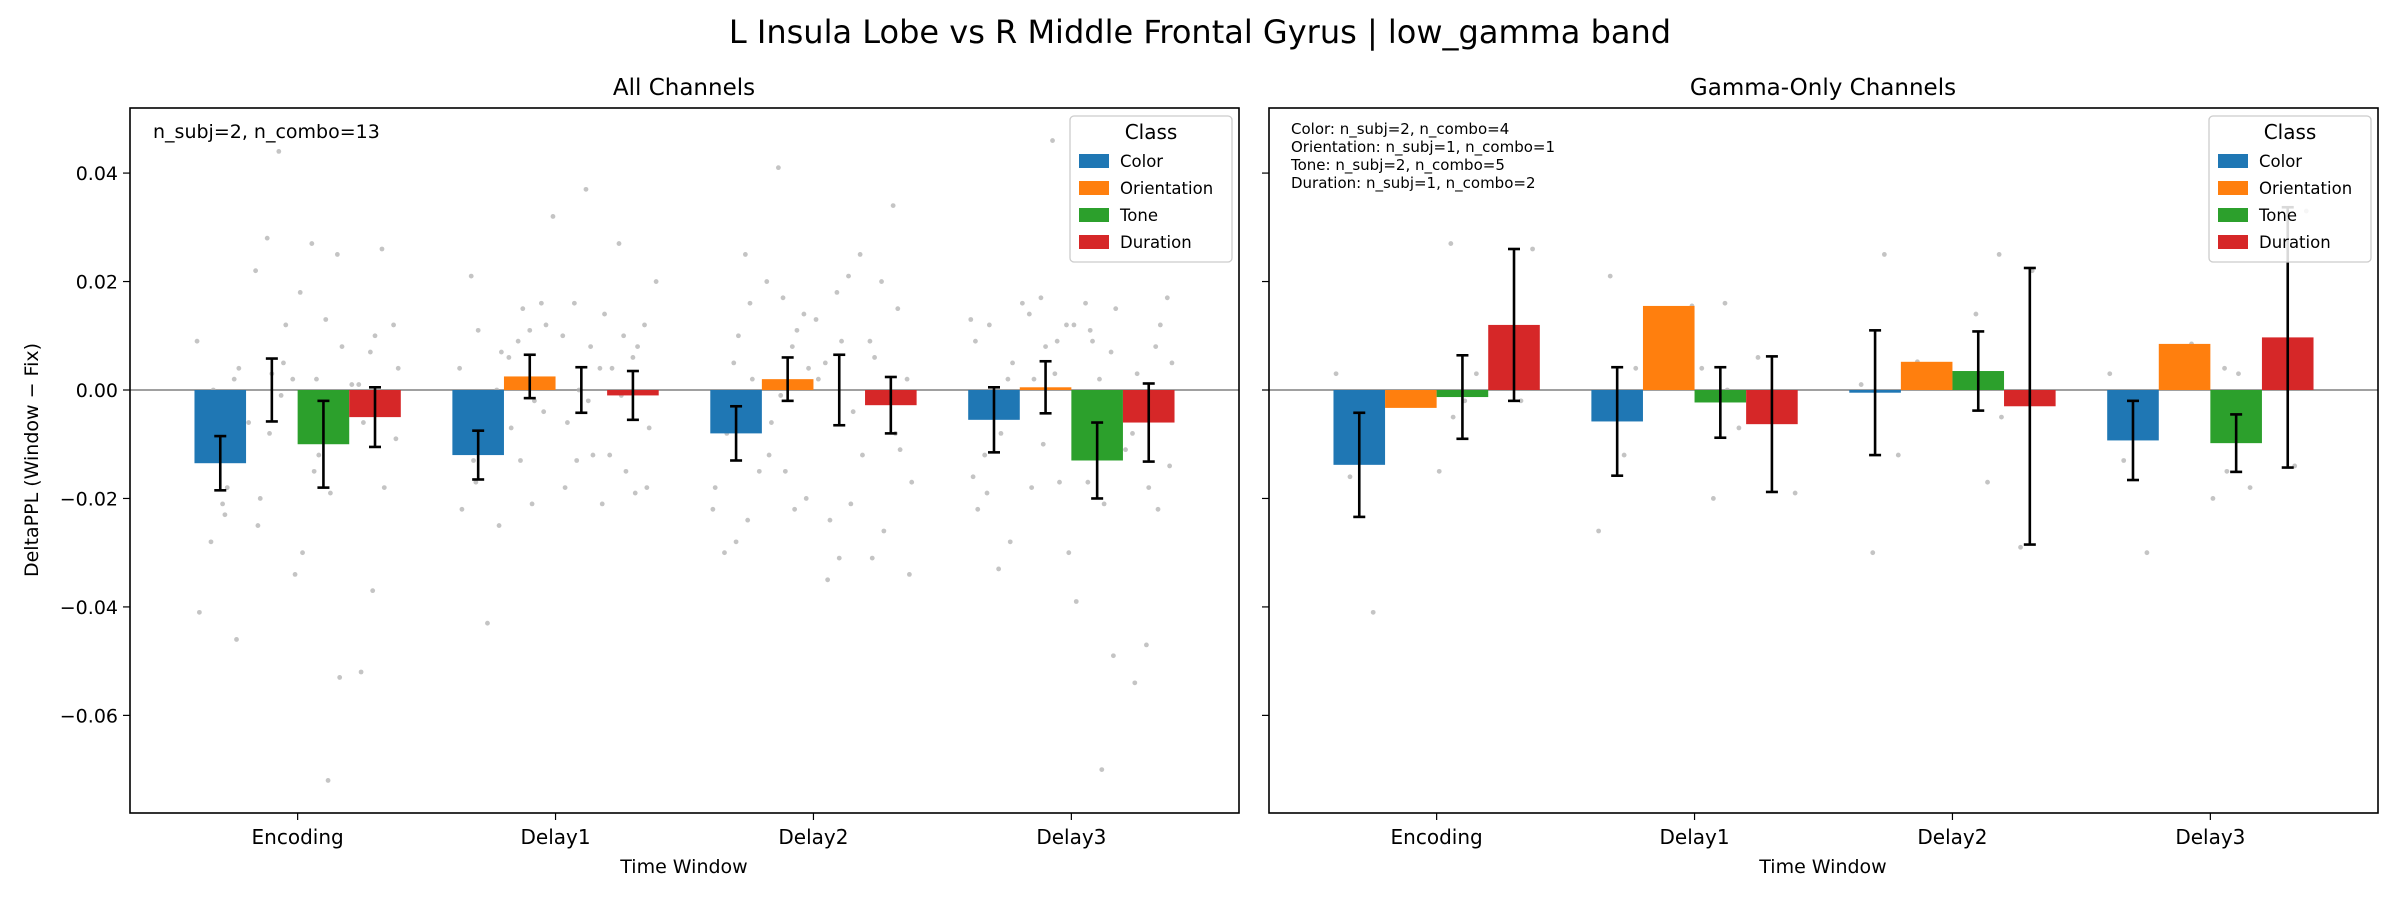 Image resolution: width=2400 pixels, height=900 pixels. Describe the element at coordinates (1166, 188) in the screenshot. I see `legend-label: Orientation` at that location.